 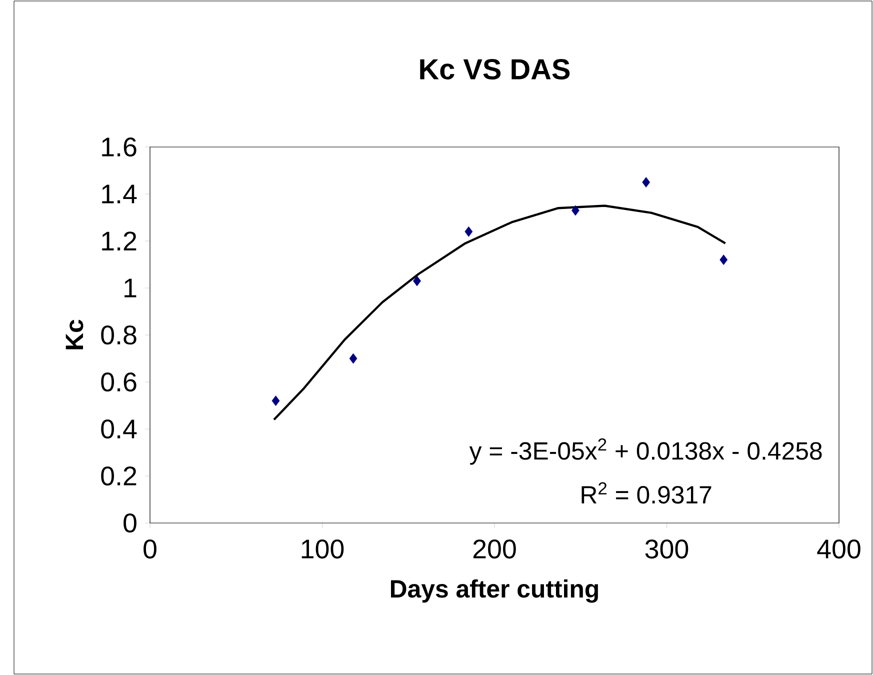 I want to click on y-axis-title: Kc, so click(x=75, y=335).